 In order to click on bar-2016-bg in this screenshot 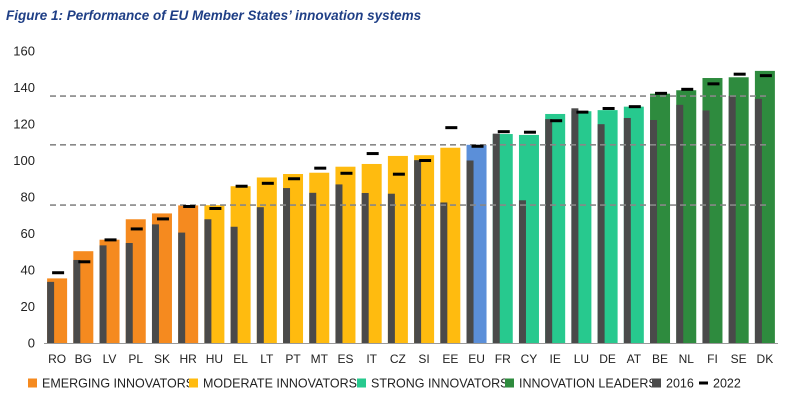, I will do `click(77, 301)`.